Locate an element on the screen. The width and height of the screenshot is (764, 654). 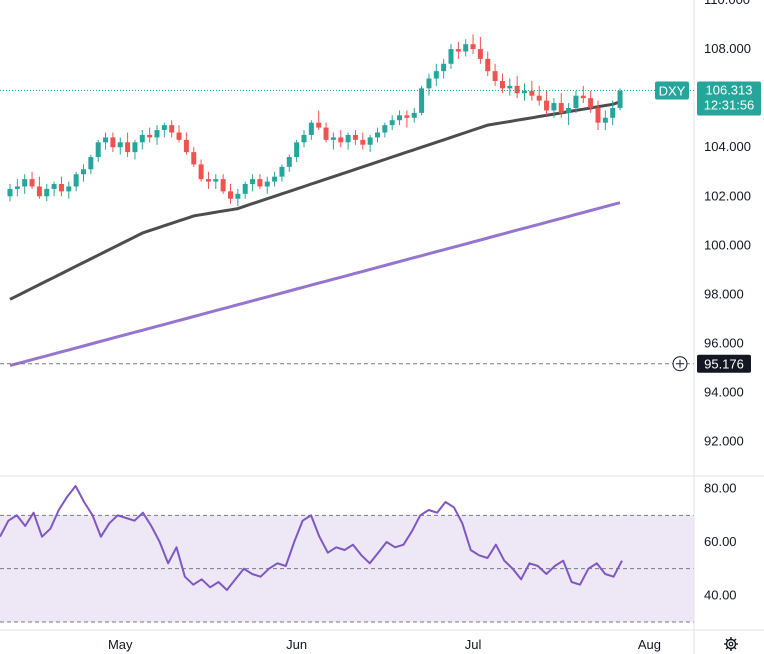
settings-gear-icon is located at coordinates (731, 644).